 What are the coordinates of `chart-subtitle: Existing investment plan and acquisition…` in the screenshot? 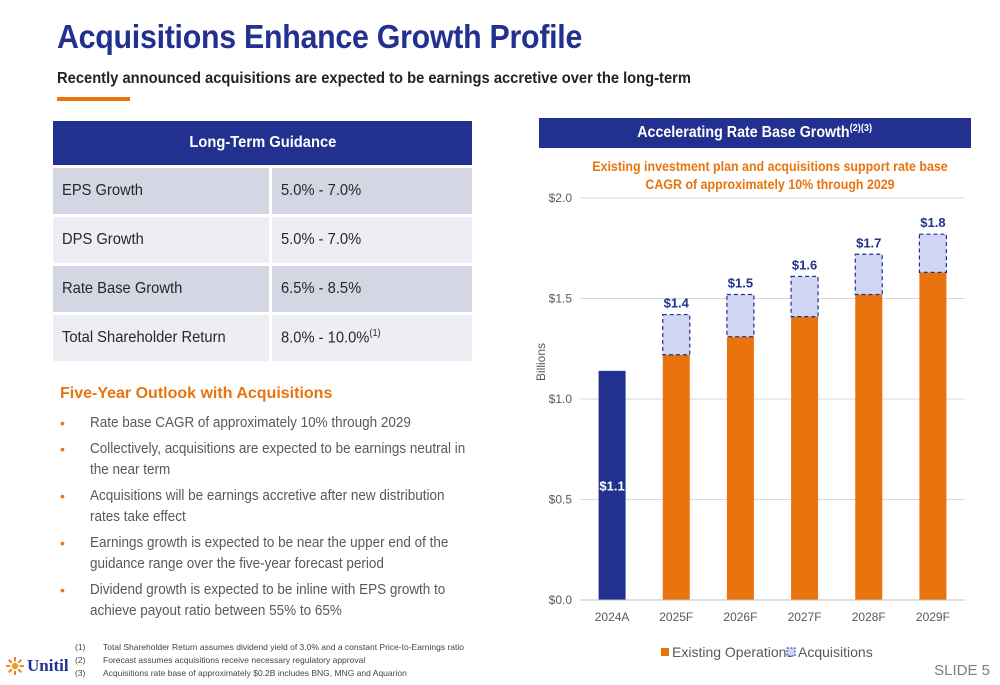 It's located at (770, 175).